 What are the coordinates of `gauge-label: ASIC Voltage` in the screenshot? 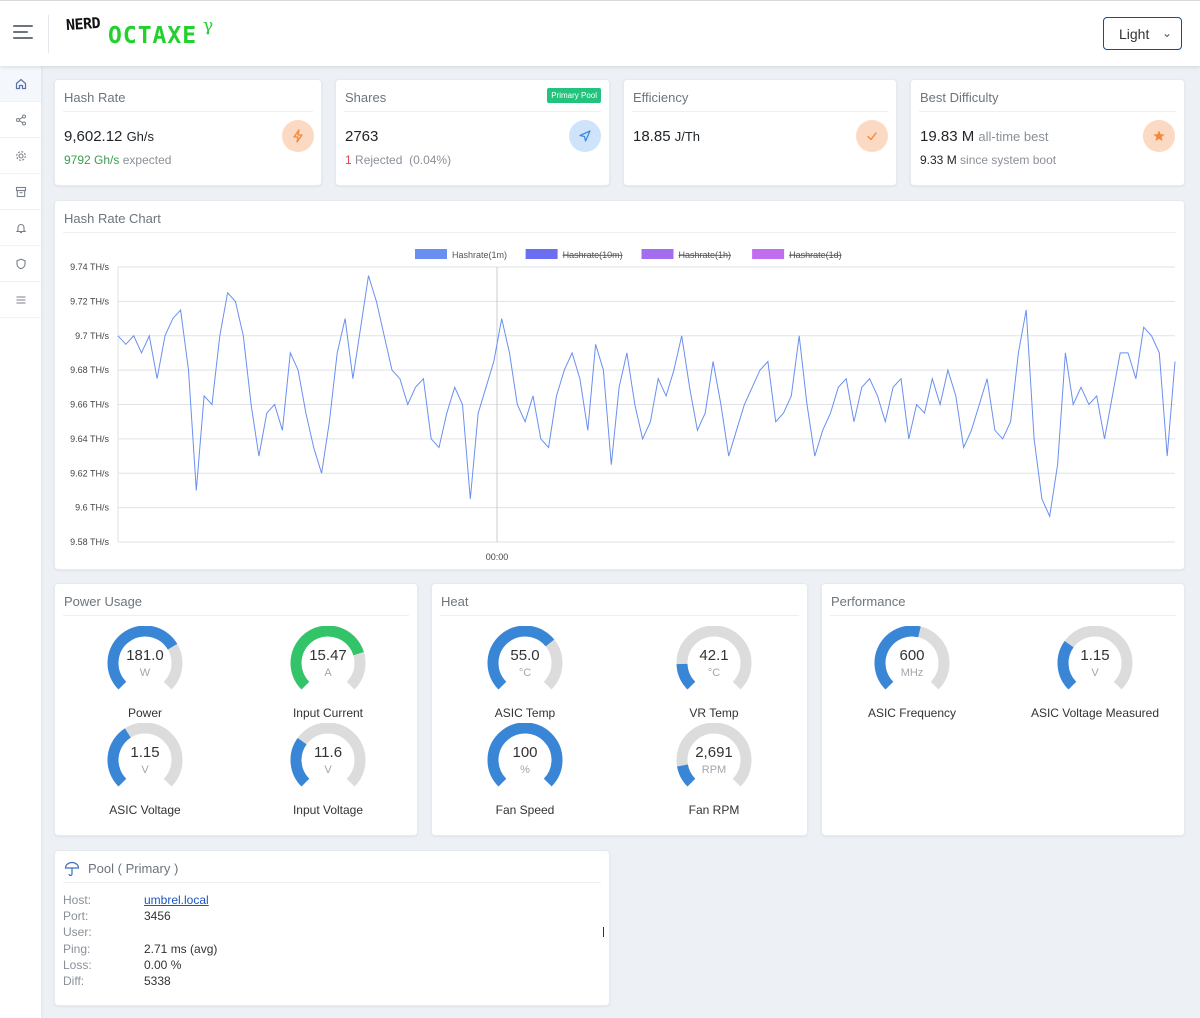 It's located at (145, 810).